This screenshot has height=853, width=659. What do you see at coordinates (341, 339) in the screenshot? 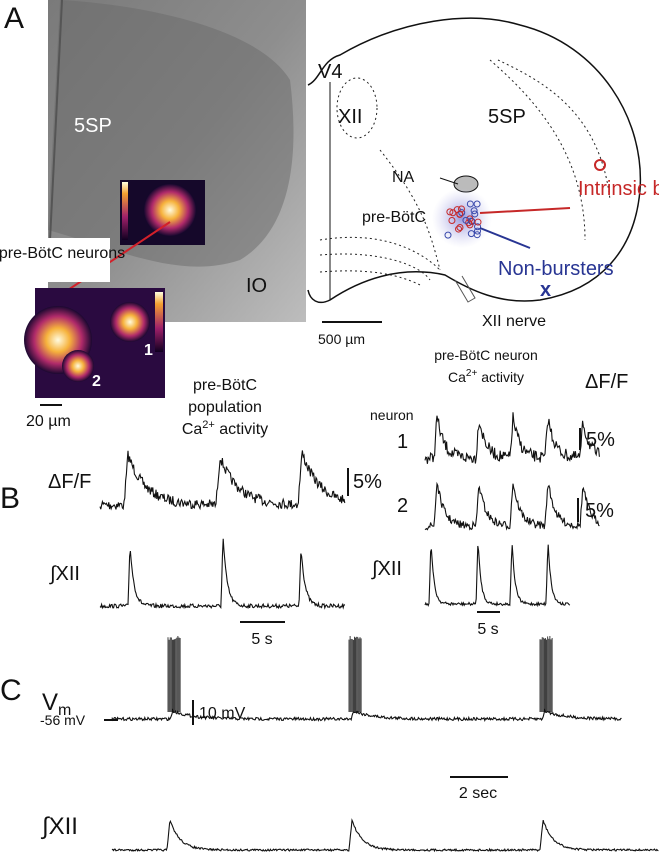
I see `label: 500 µm` at bounding box center [341, 339].